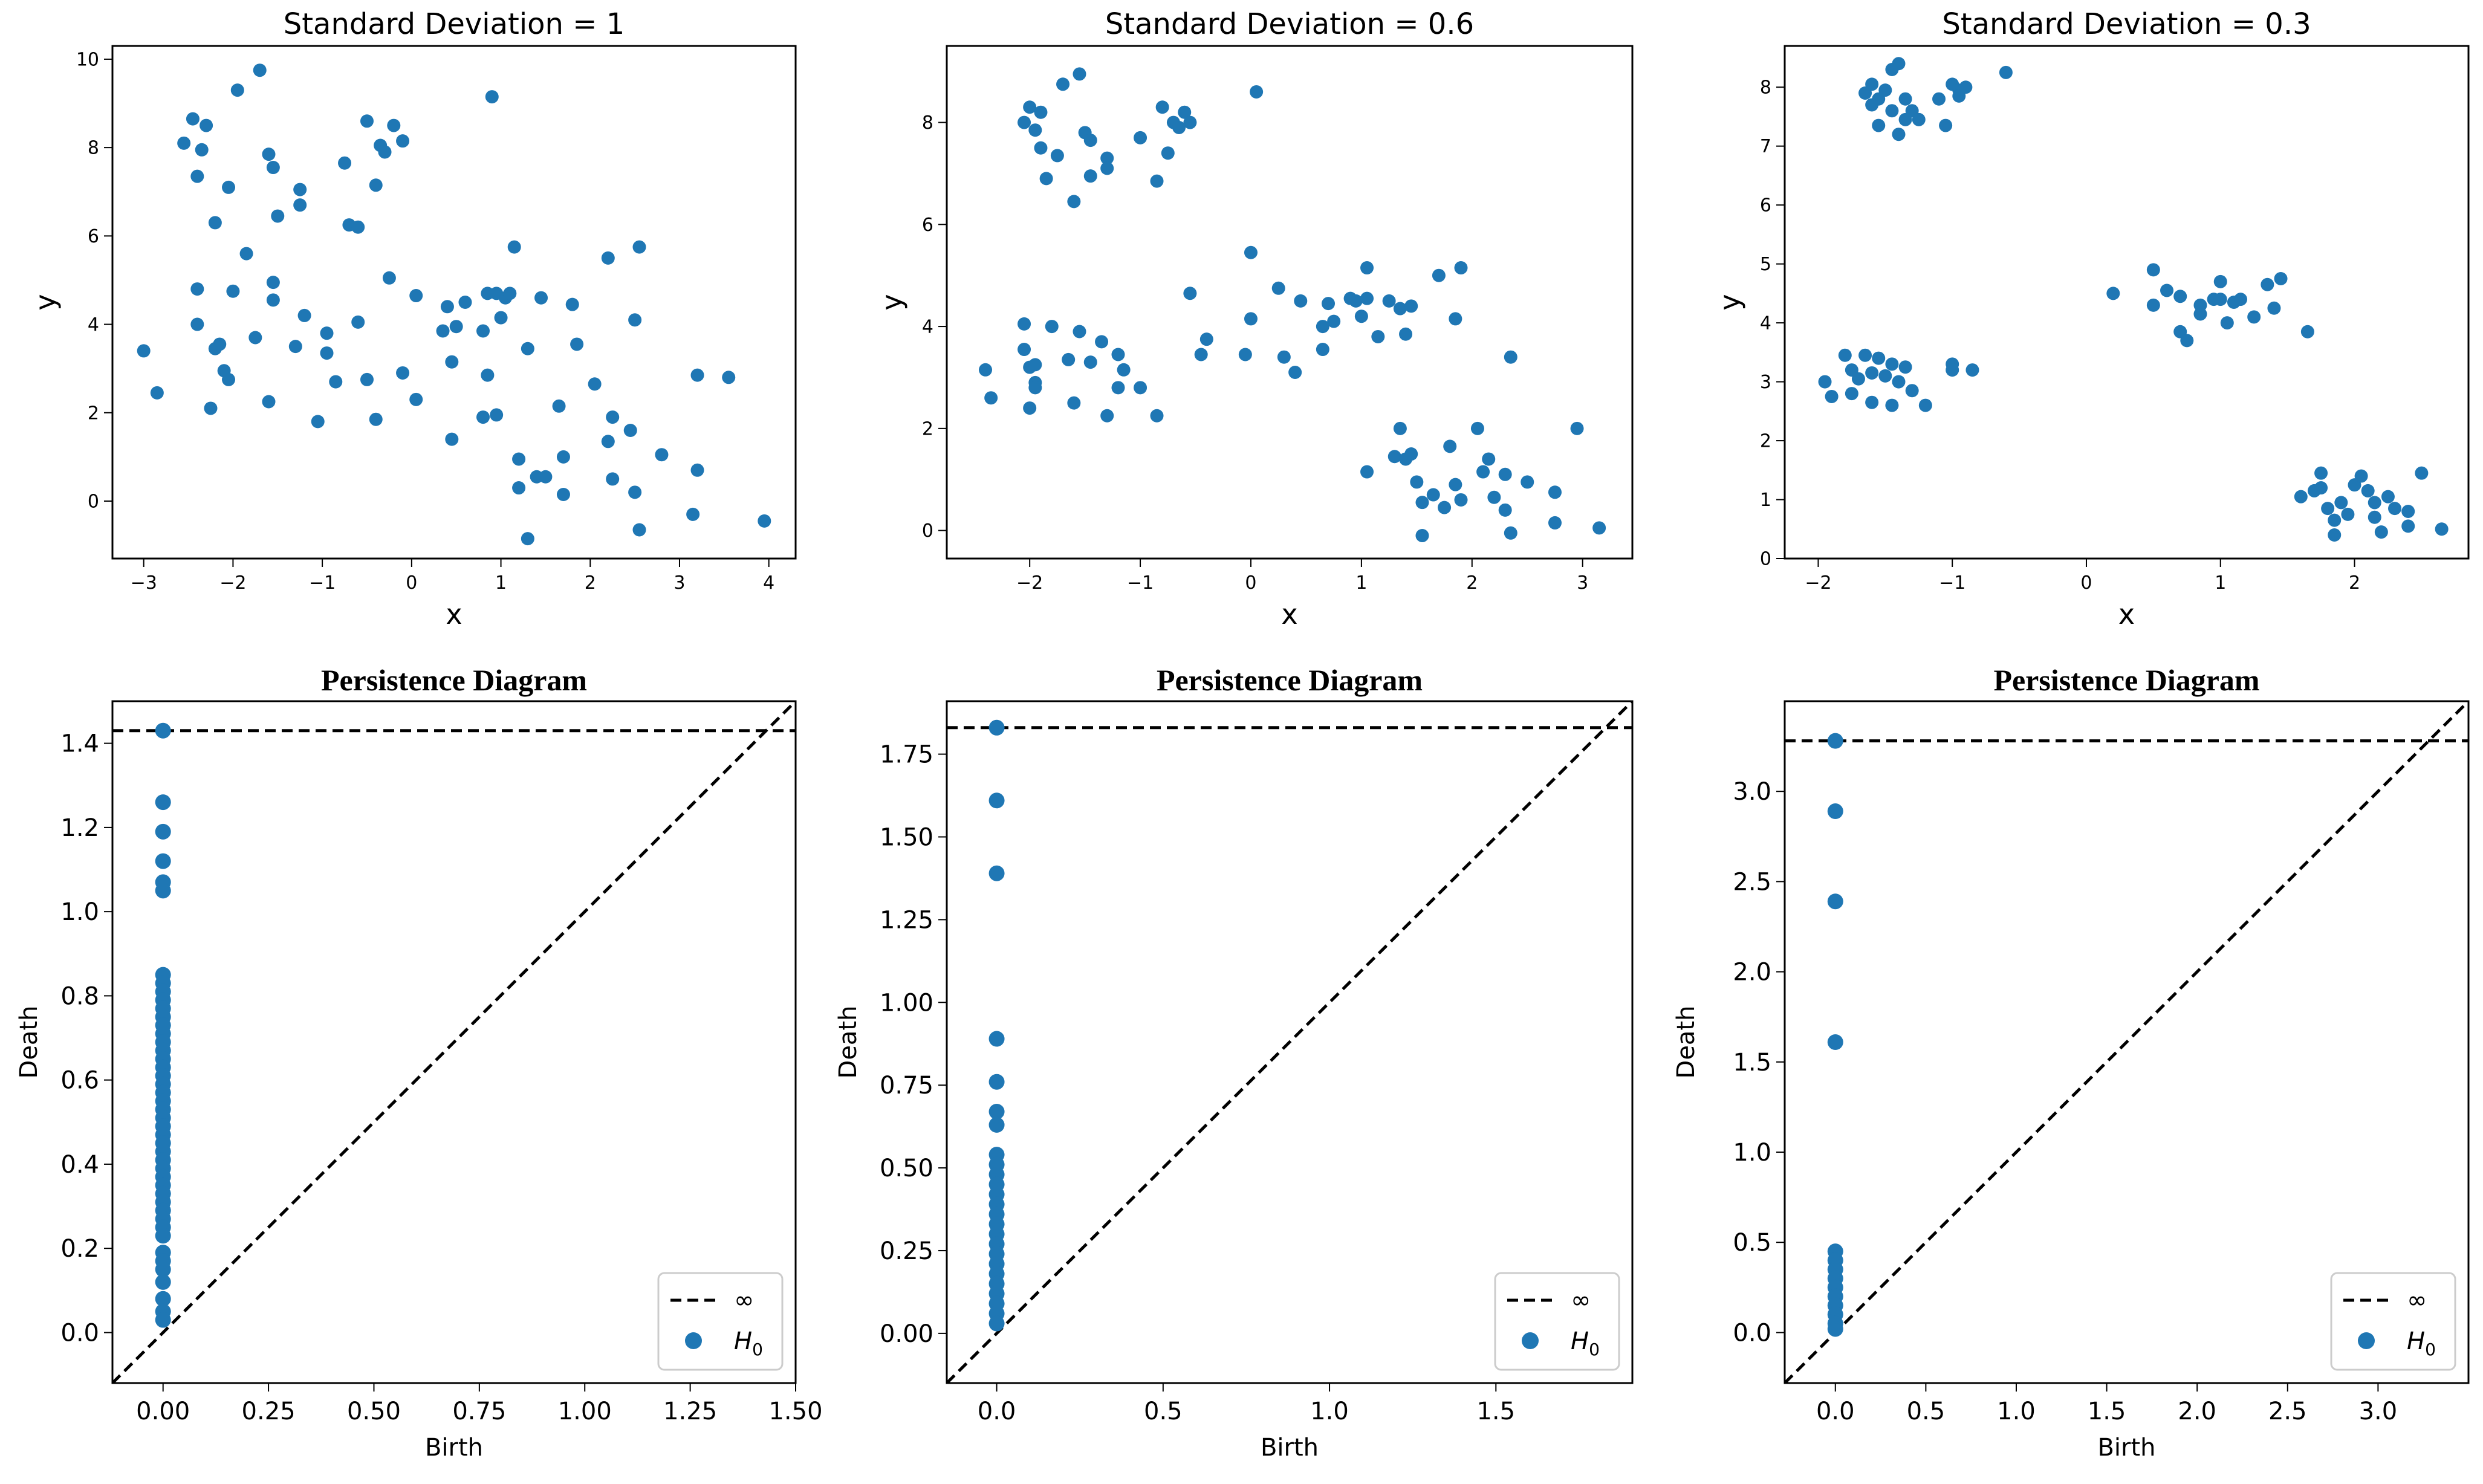 The width and height of the screenshot is (2483, 1484). Describe the element at coordinates (906, 1168) in the screenshot. I see `y-tick-label: 0.50` at that location.